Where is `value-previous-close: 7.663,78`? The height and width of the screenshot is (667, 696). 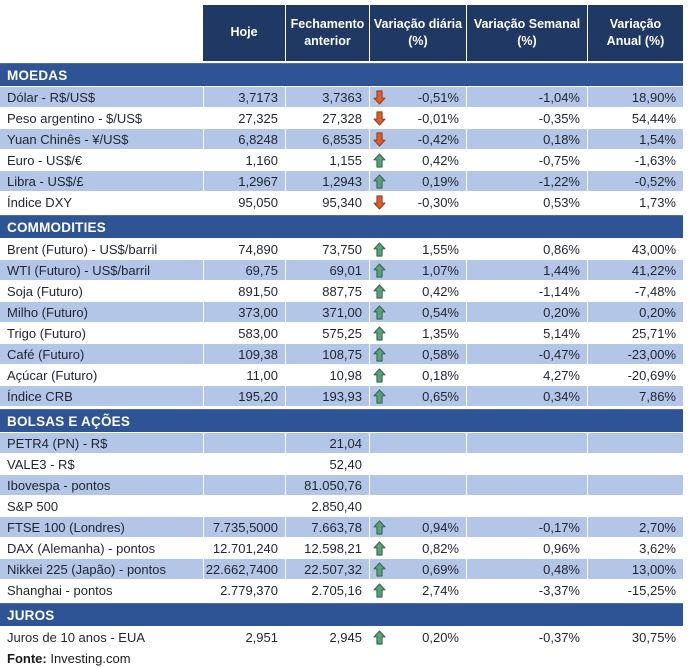 value-previous-close: 7.663,78 is located at coordinates (327, 527).